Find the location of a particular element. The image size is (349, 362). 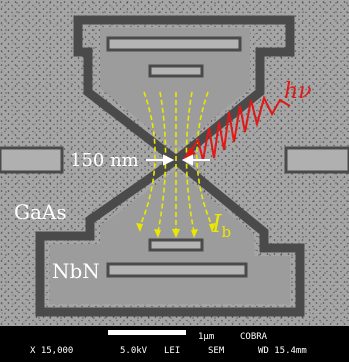

current-label: Ib is located at coordinates (221, 225).